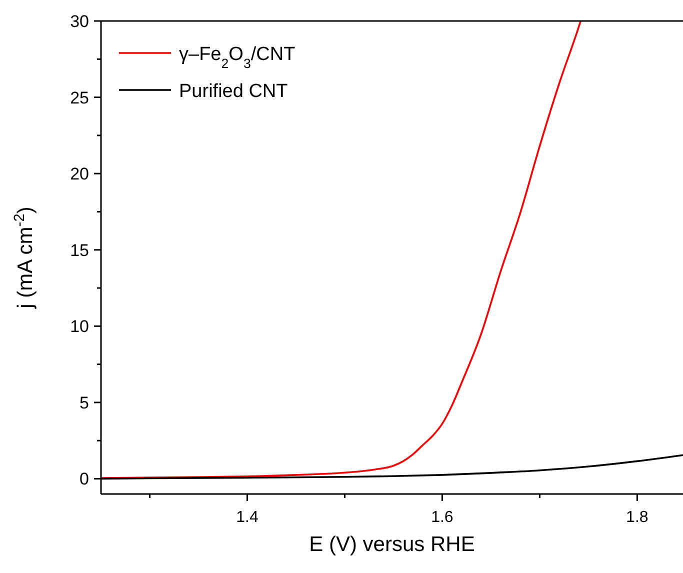 Image resolution: width=683 pixels, height=573 pixels. I want to click on legend-label: γ–Fe$_{2}$O$_{3}$/CNT, so click(237, 57).